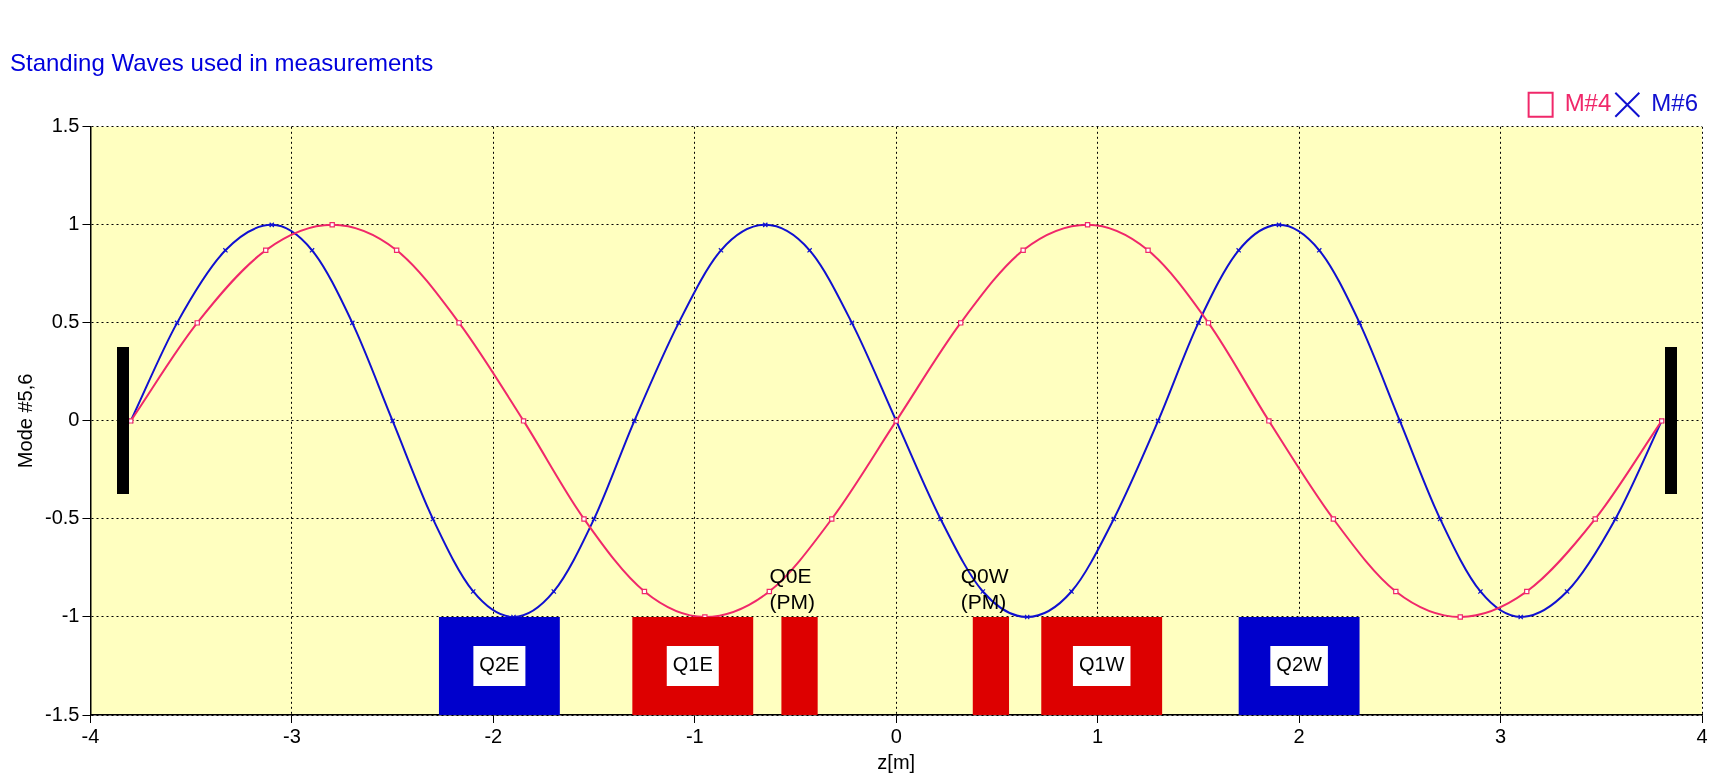 This screenshot has height=775, width=1712. I want to click on y-tick-label: 0.5, so click(65, 321).